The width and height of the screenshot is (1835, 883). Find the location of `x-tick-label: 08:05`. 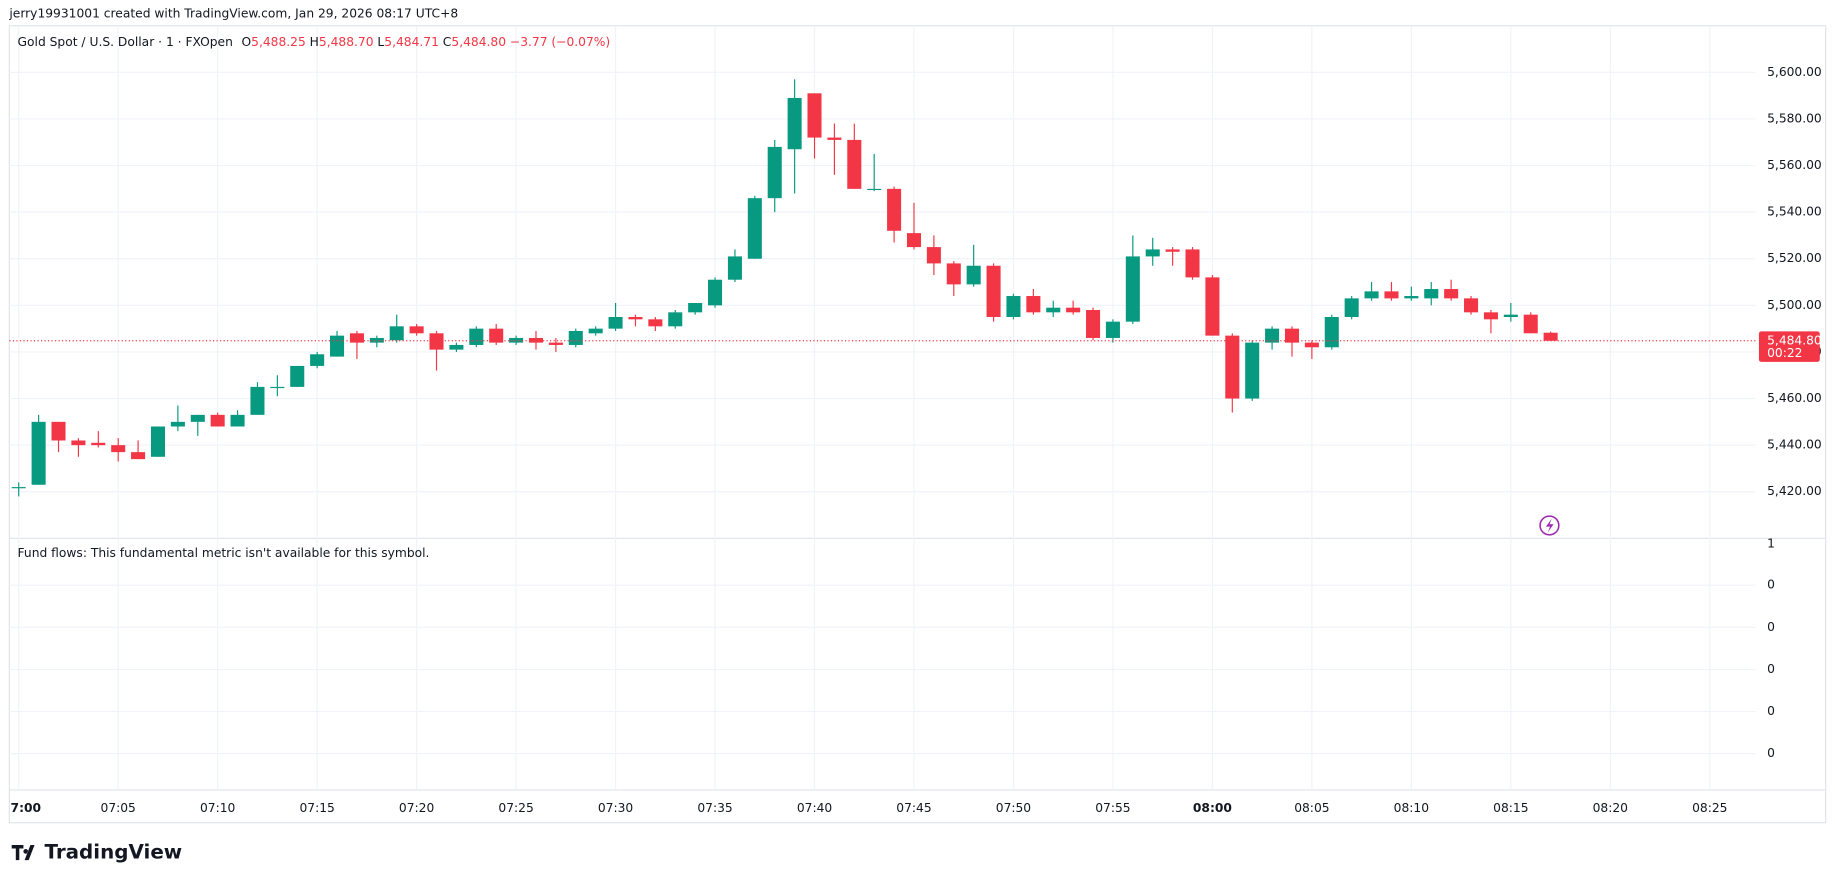

x-tick-label: 08:05 is located at coordinates (1311, 808).